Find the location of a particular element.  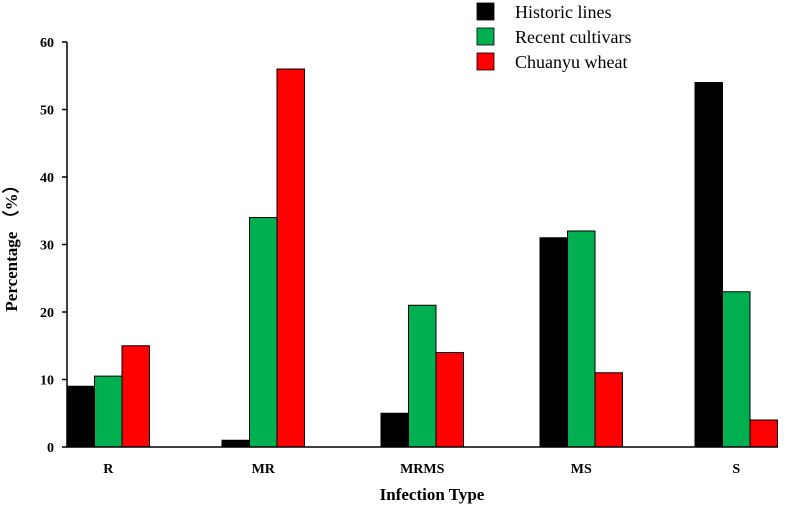

y-tick-label: 40 is located at coordinates (47, 178).